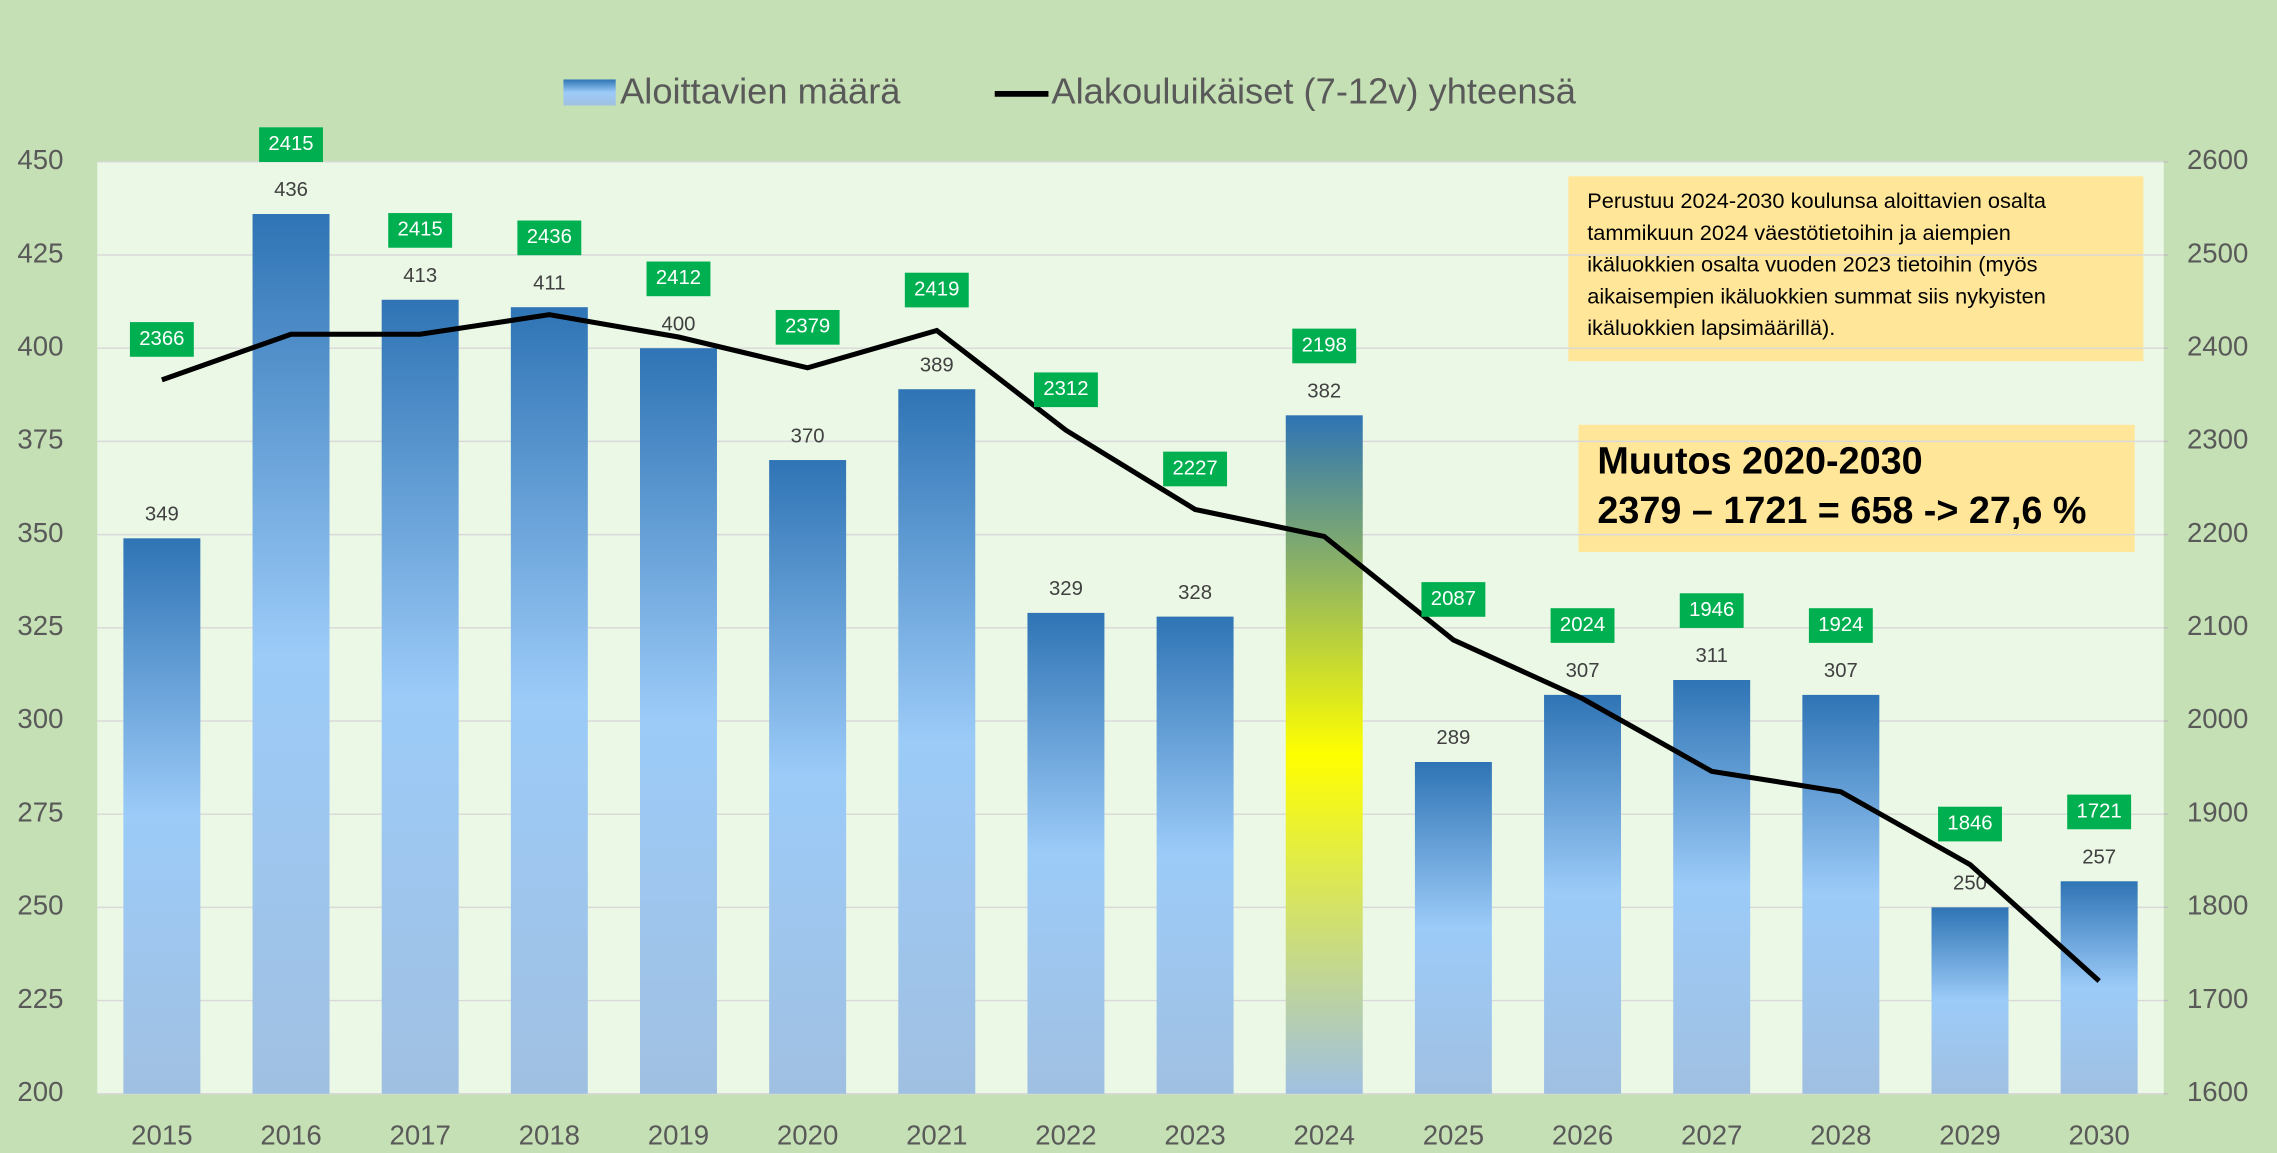 The height and width of the screenshot is (1153, 2277). I want to click on line-value-label: 1924, so click(1840, 625).